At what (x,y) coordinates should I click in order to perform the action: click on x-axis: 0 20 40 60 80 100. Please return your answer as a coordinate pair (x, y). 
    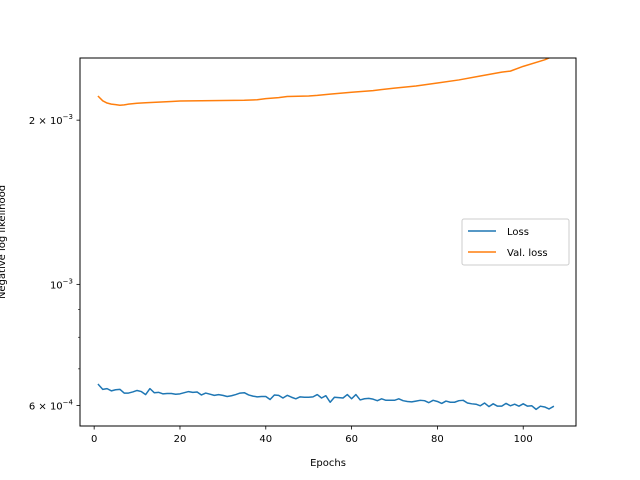
    Looking at the image, I should click on (312, 435).